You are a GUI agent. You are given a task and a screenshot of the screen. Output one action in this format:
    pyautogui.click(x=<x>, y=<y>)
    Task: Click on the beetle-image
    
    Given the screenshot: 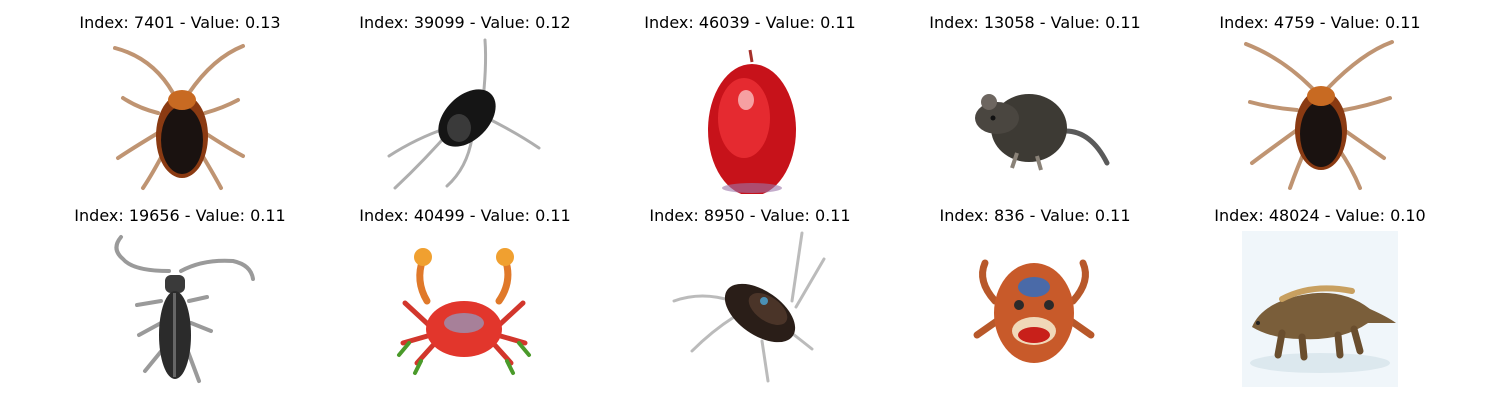 What is the action you would take?
    pyautogui.click(x=181, y=309)
    